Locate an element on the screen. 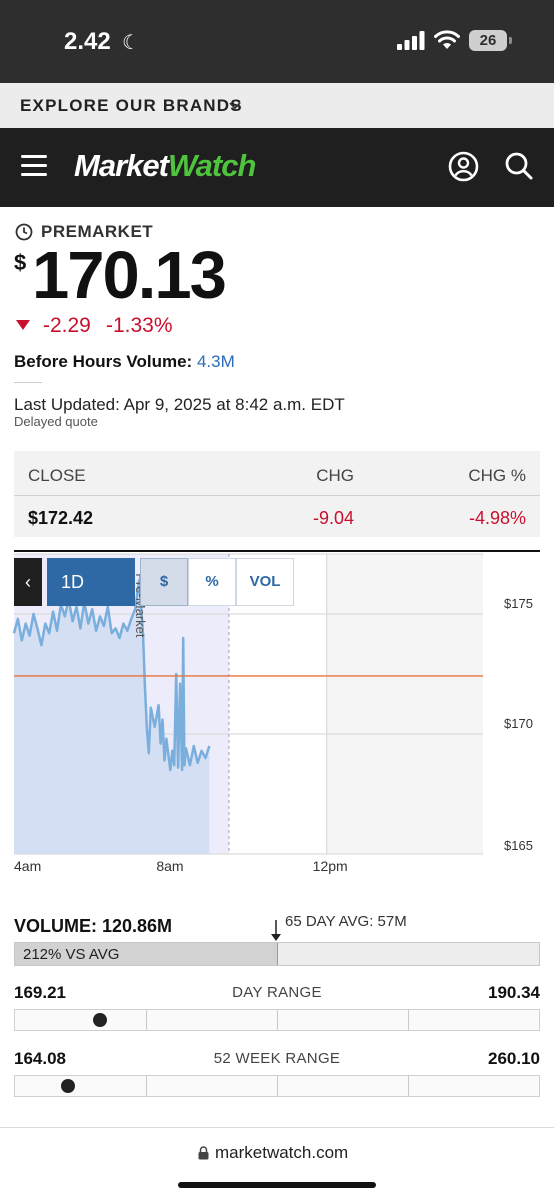 The height and width of the screenshot is (1200, 554). lock-icon is located at coordinates (203, 1153).